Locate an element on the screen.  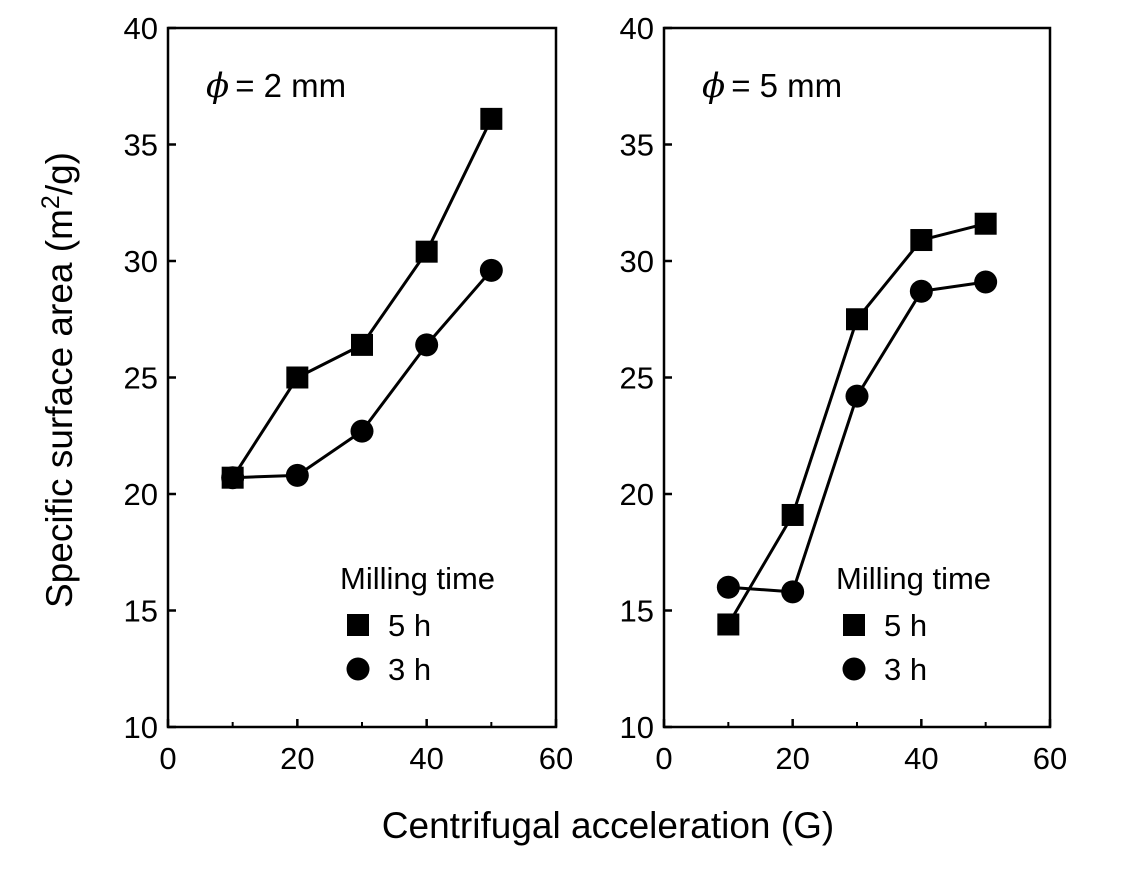
y-axis-title-main: Specific surface area (m is located at coordinates (59, 408).